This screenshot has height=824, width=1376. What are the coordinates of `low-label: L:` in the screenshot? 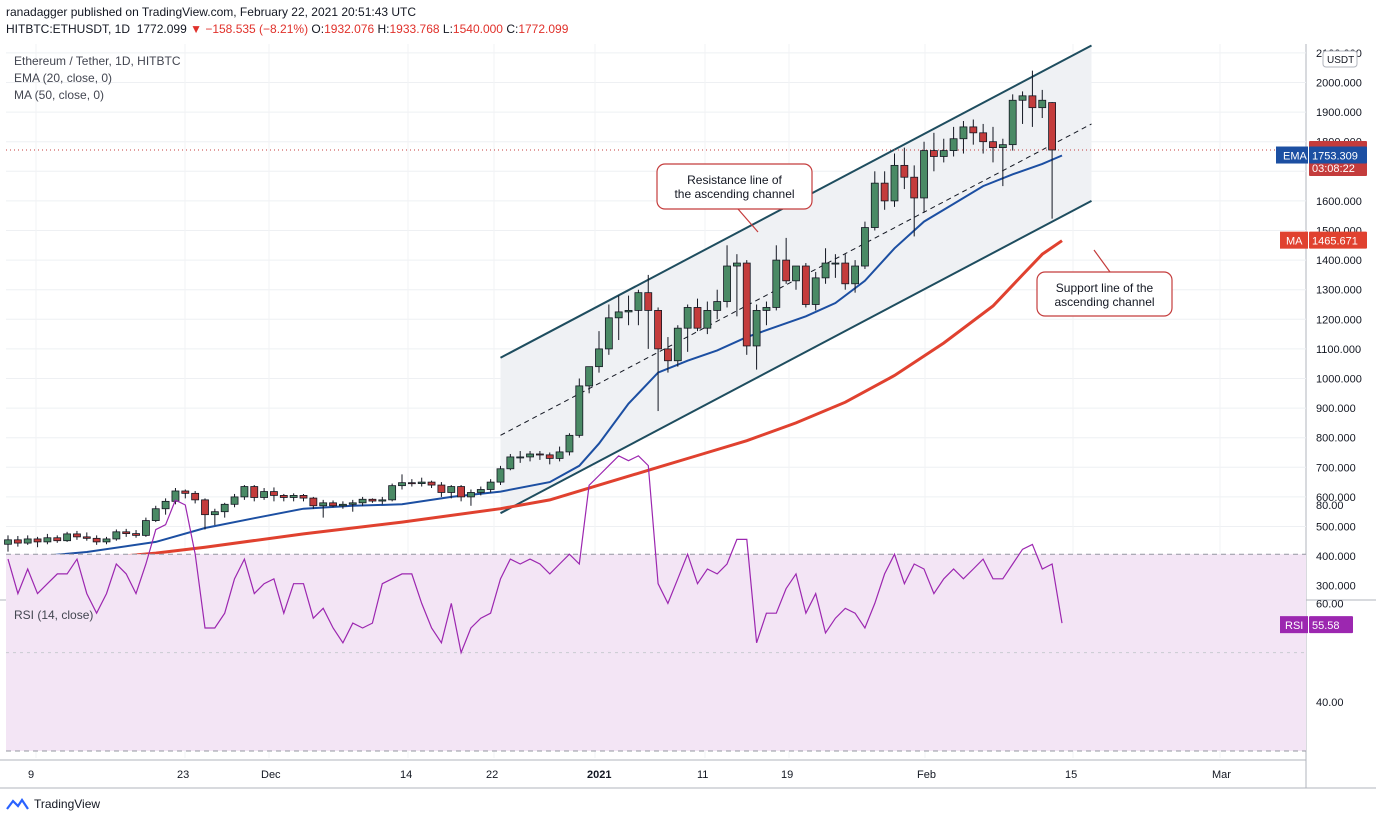 It's located at (447, 29).